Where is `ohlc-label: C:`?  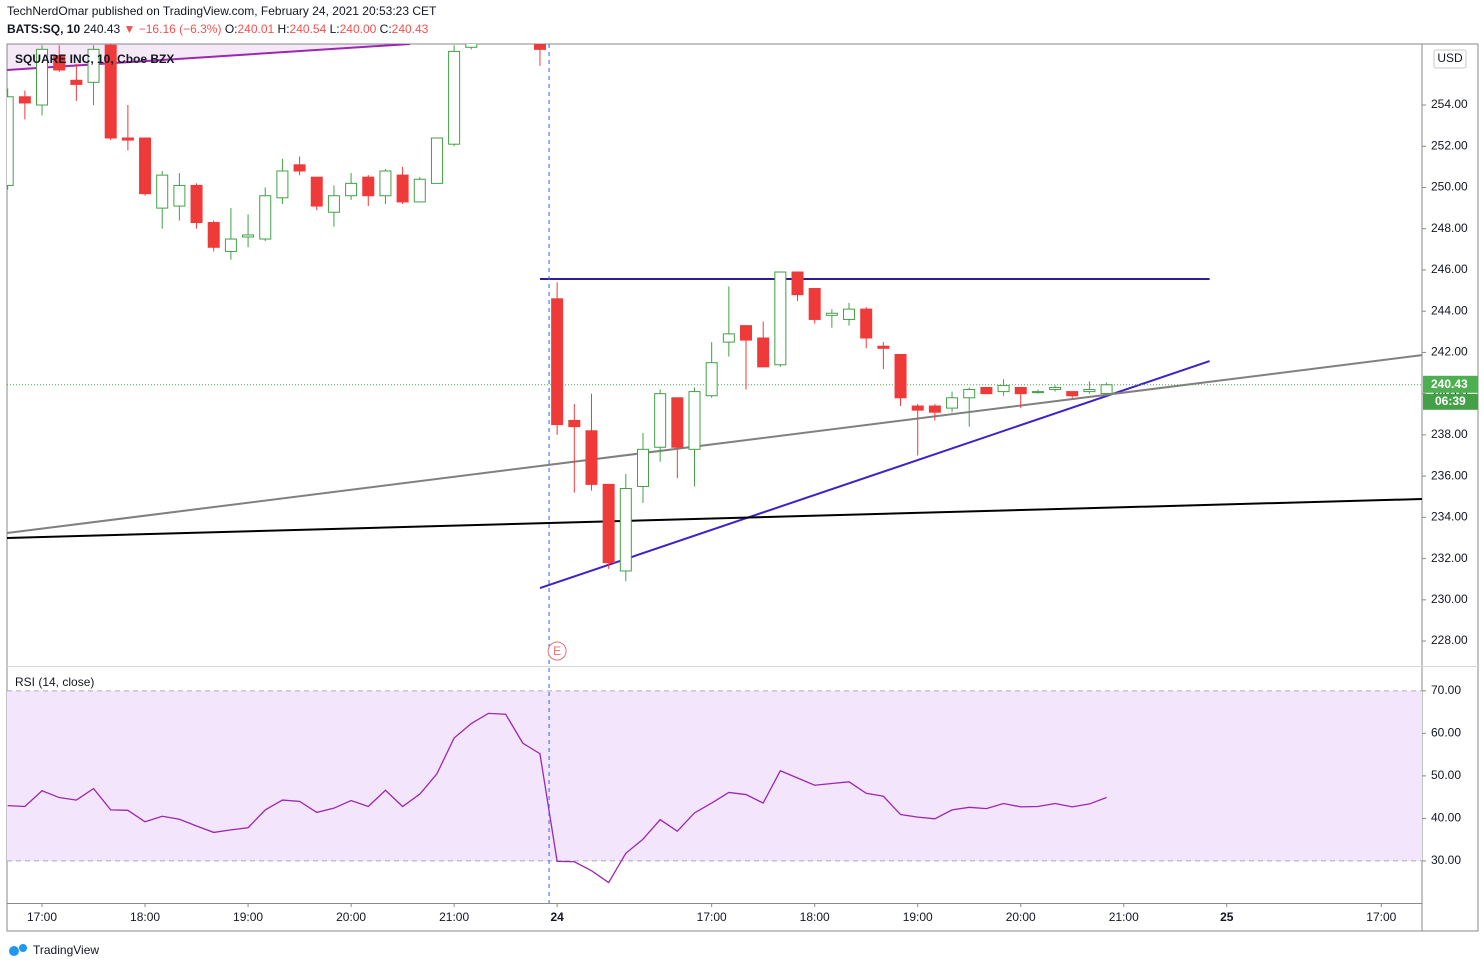
ohlc-label: C: is located at coordinates (386, 29).